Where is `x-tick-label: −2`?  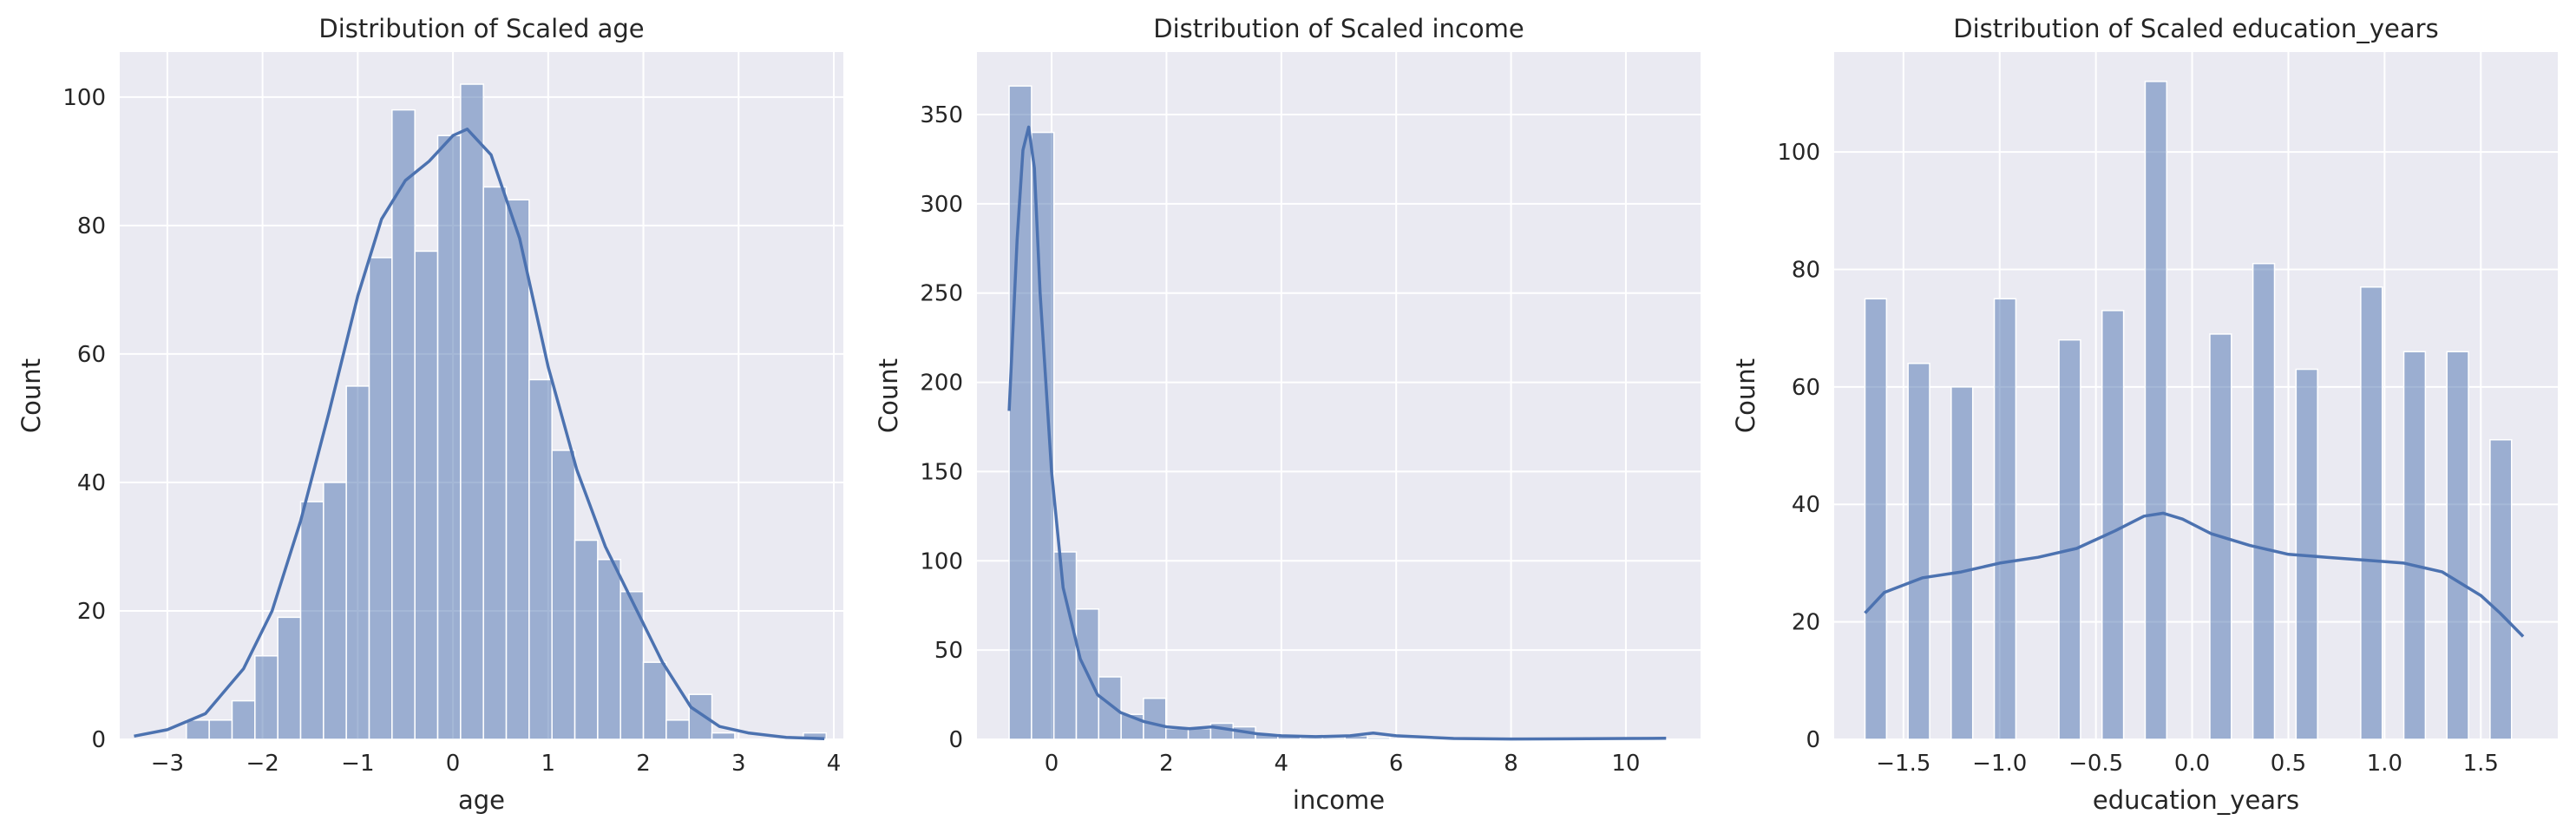 x-tick-label: −2 is located at coordinates (262, 764).